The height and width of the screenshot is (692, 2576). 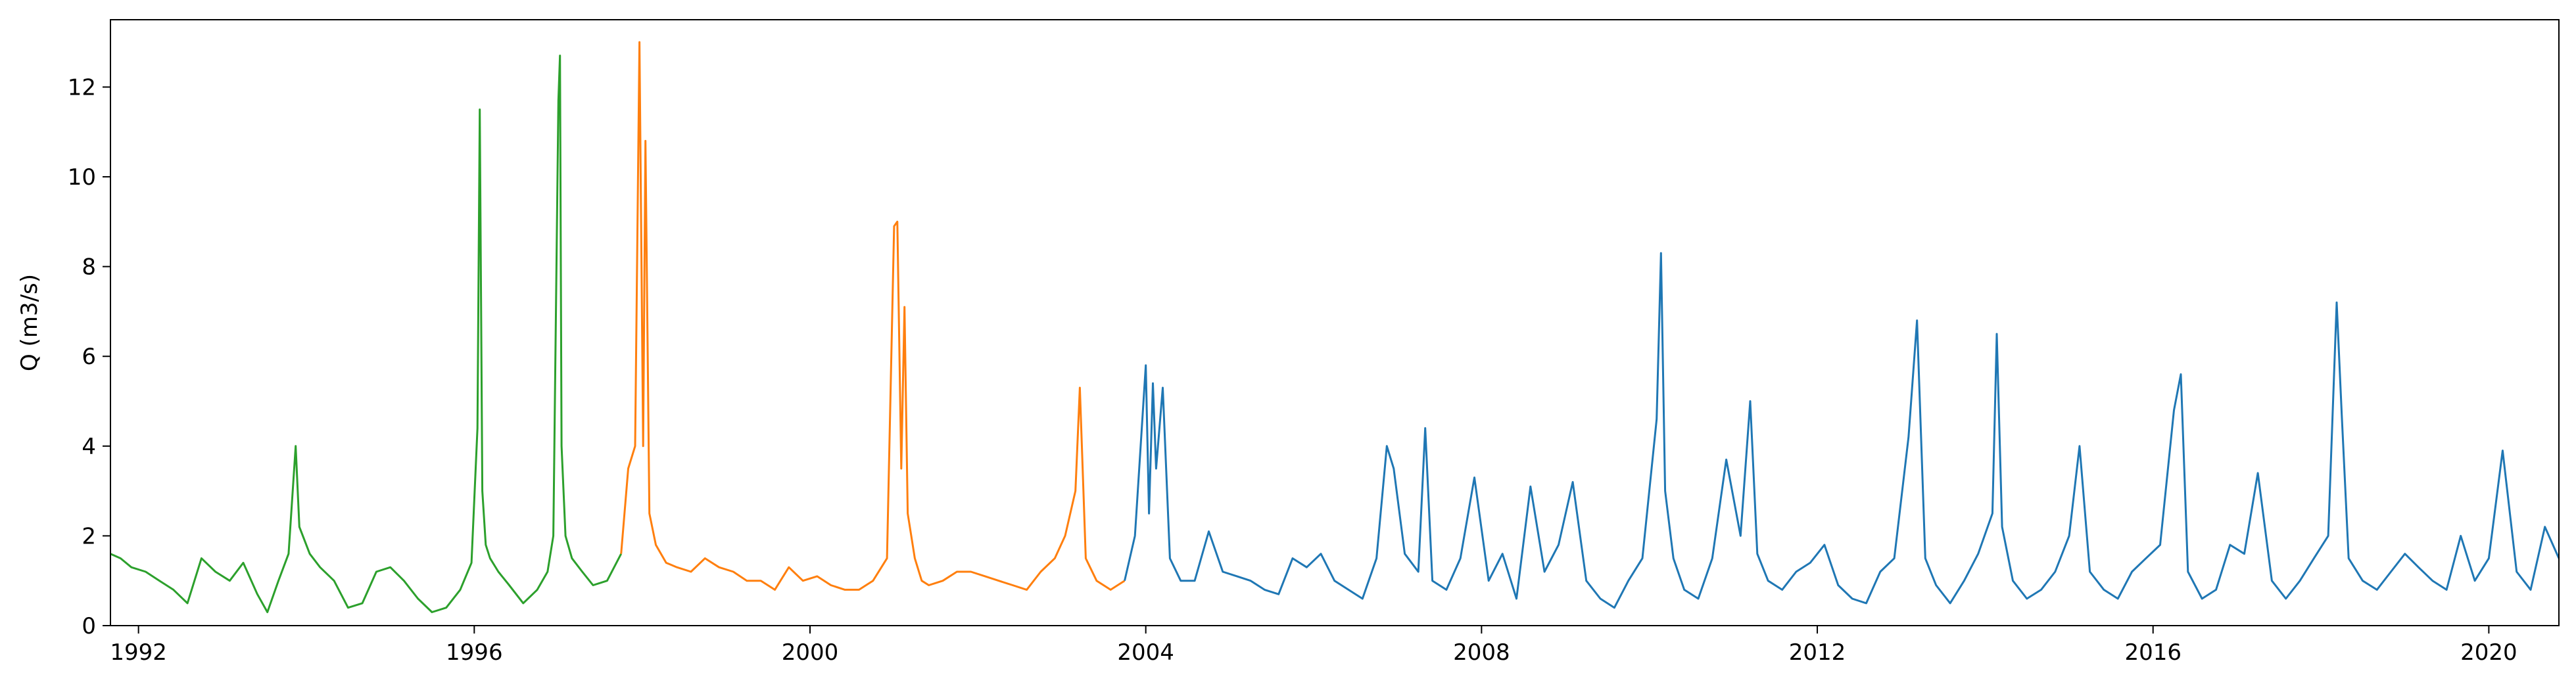 What do you see at coordinates (89, 357) in the screenshot?
I see `y-tick-label-6: 6` at bounding box center [89, 357].